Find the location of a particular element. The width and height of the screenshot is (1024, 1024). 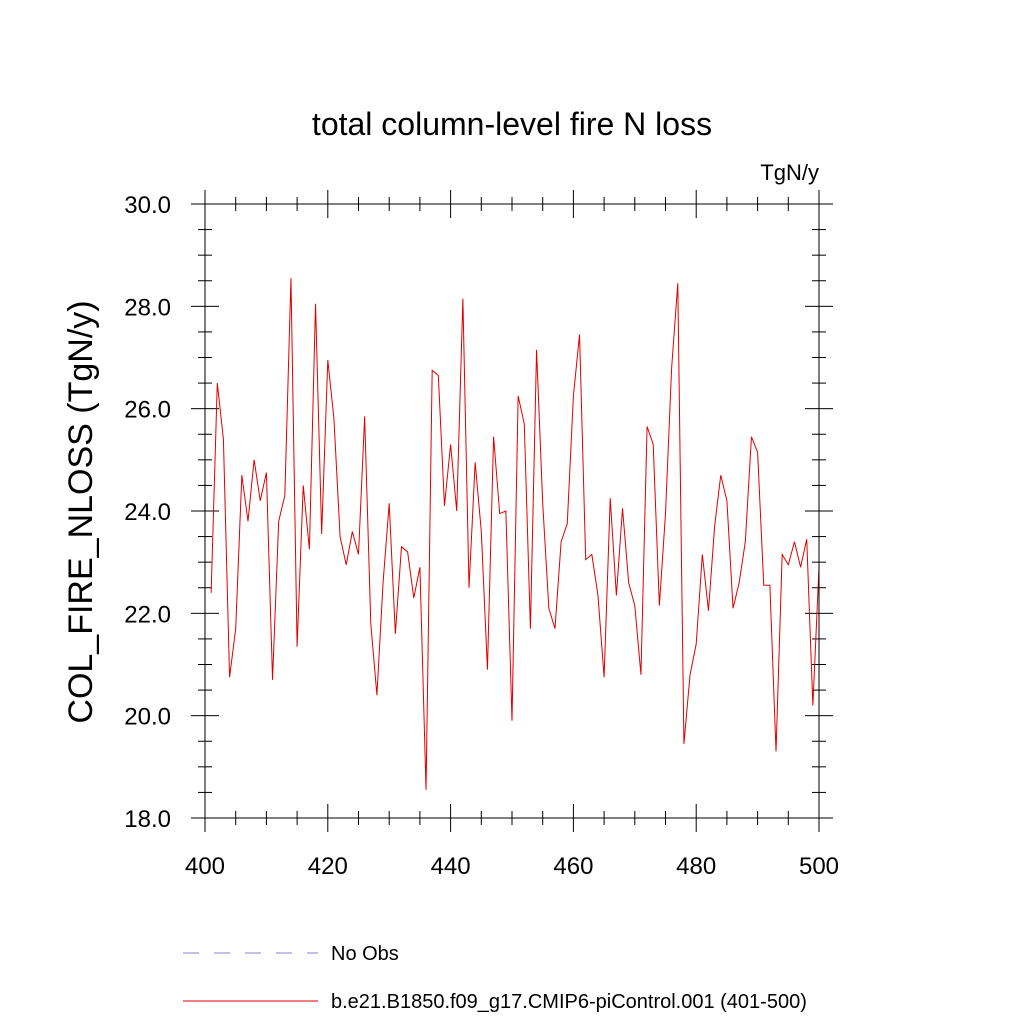

y-tick-label: 20.0 is located at coordinates (147, 717).